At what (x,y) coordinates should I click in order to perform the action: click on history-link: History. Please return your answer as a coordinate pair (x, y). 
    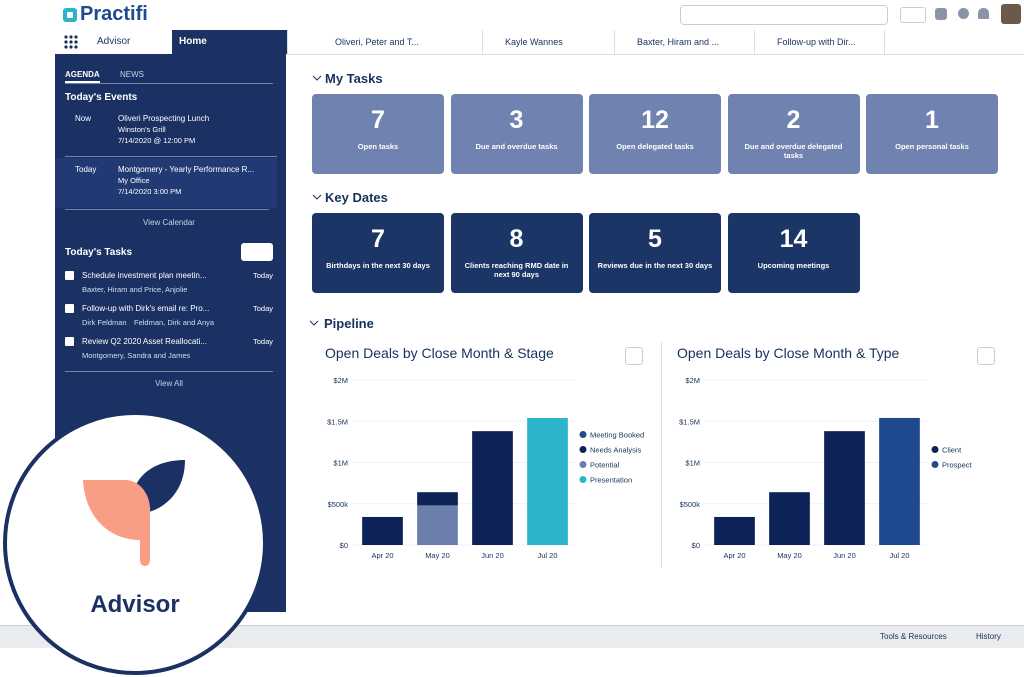
    Looking at the image, I should click on (988, 636).